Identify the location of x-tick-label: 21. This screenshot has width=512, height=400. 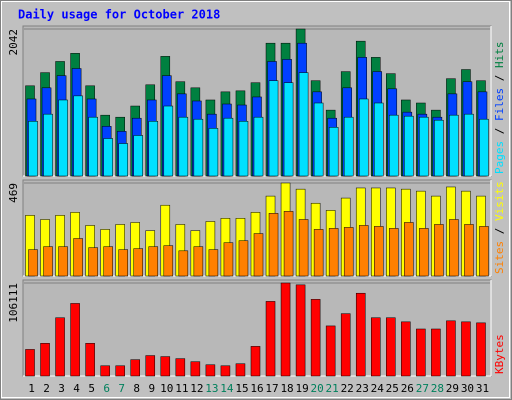
(332, 388).